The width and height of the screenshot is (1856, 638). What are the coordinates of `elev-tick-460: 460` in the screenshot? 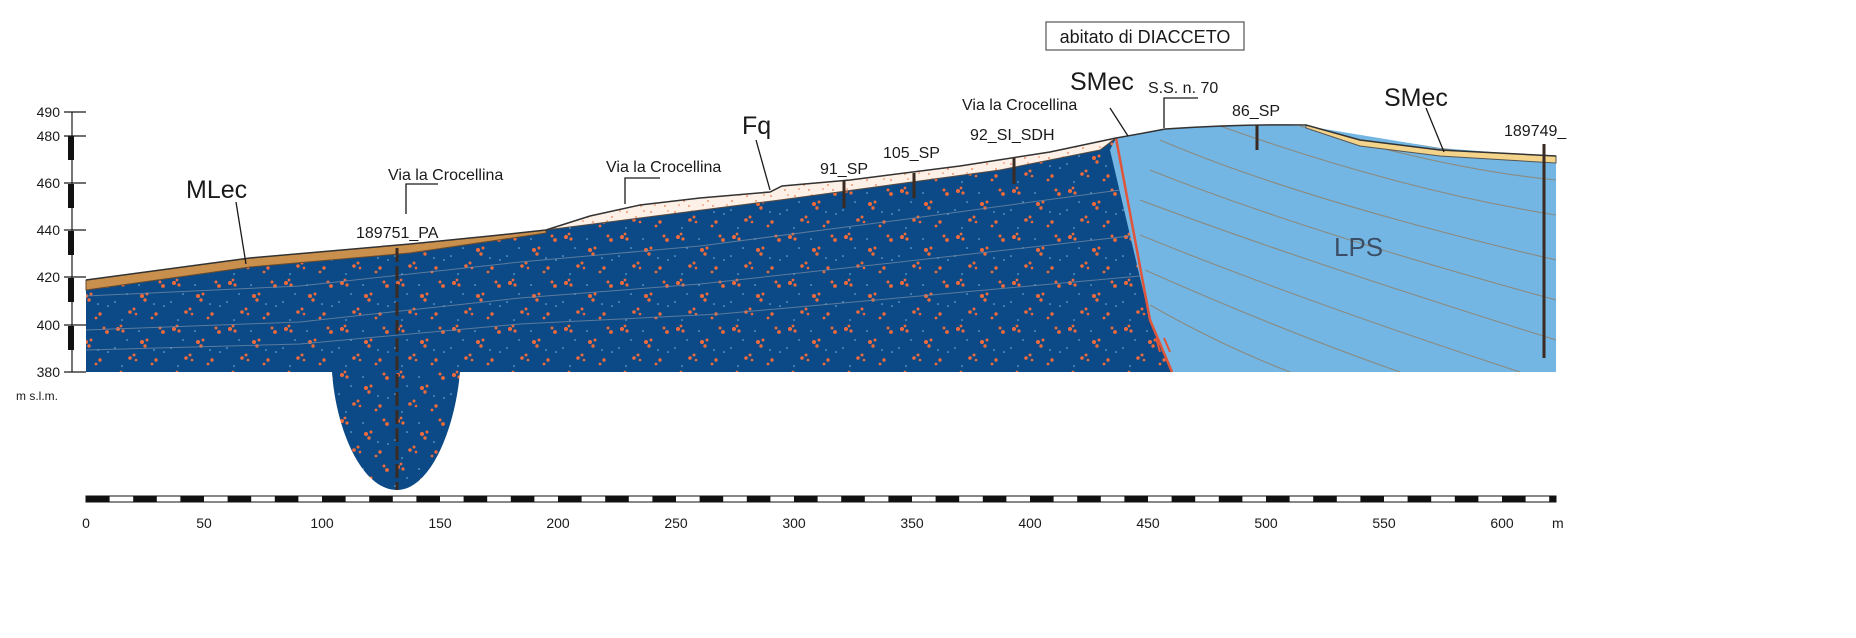 It's located at (49, 183).